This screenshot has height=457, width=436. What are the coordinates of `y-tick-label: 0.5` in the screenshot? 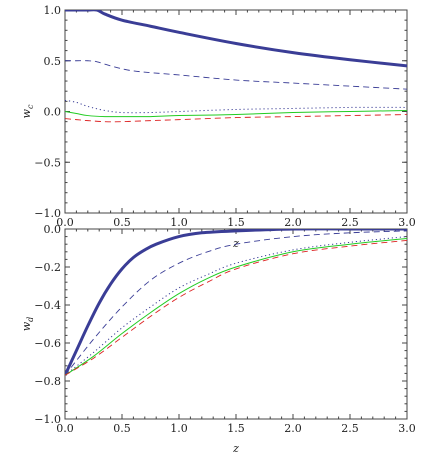 It's located at (53, 61).